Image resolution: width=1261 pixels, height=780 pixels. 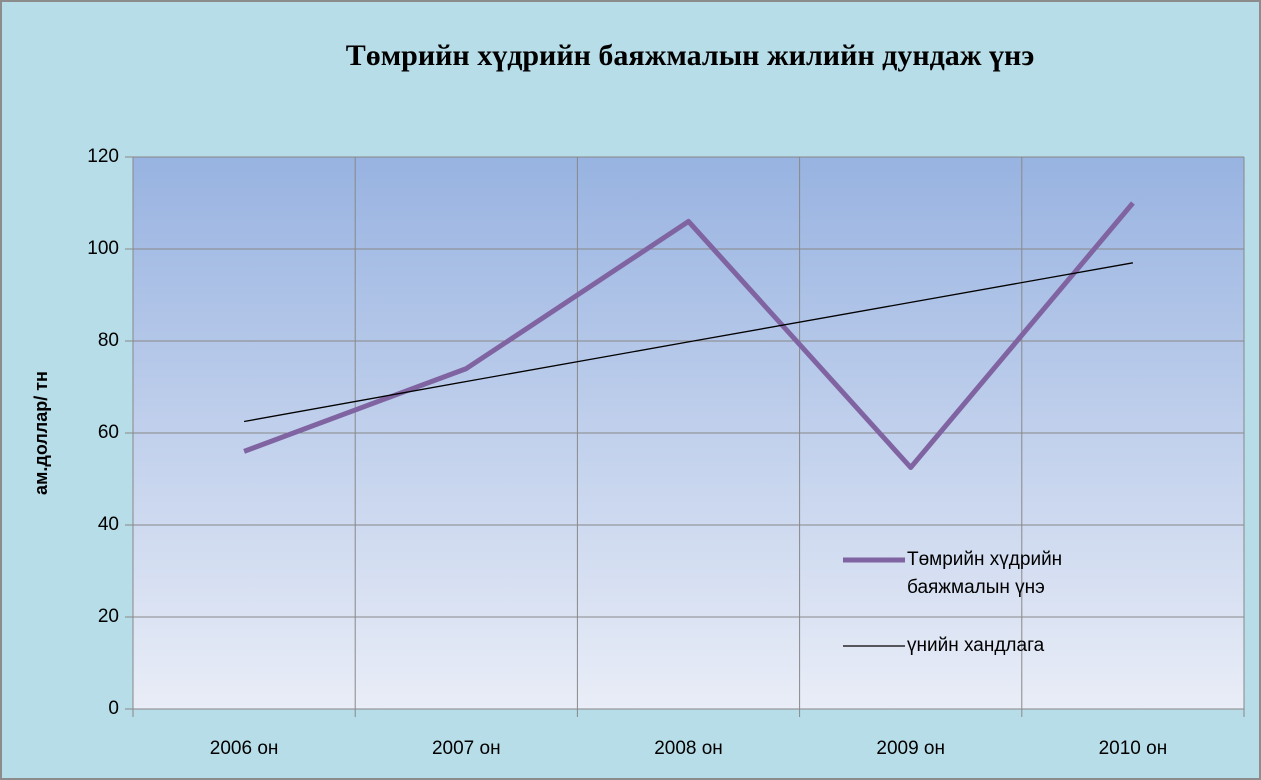 I want to click on y-tick-label: 120, so click(x=103, y=156).